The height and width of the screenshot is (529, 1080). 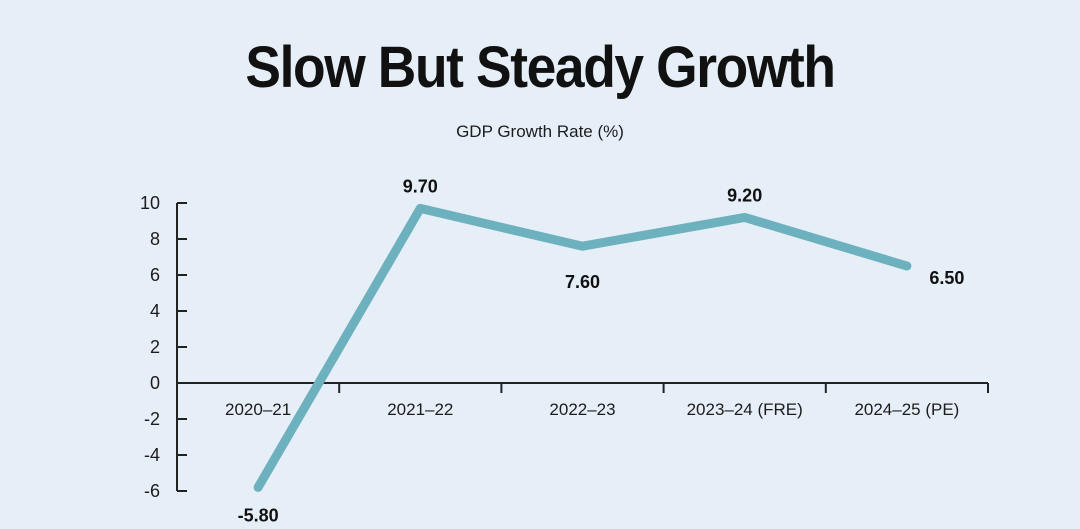 What do you see at coordinates (152, 491) in the screenshot?
I see `y-tick-label: -6` at bounding box center [152, 491].